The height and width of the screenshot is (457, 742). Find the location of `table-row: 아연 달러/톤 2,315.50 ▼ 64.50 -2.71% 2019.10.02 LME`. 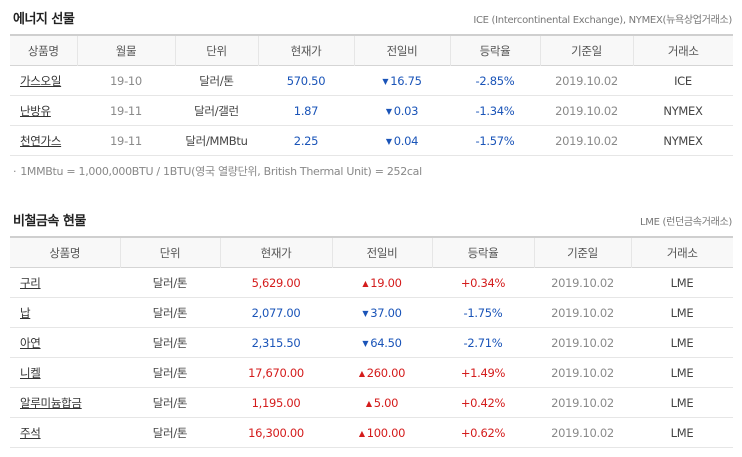

table-row: 아연 달러/톤 2,315.50 ▼ 64.50 -2.71% 2019.10.02 LME is located at coordinates (371, 342).